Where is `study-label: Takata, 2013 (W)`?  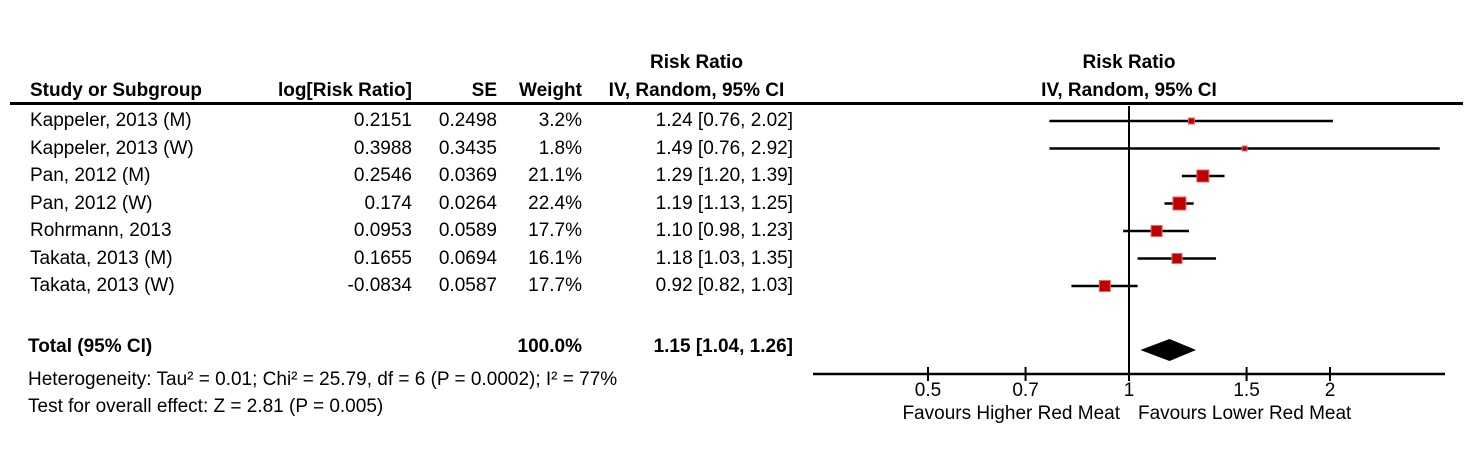 study-label: Takata, 2013 (W) is located at coordinates (102, 285).